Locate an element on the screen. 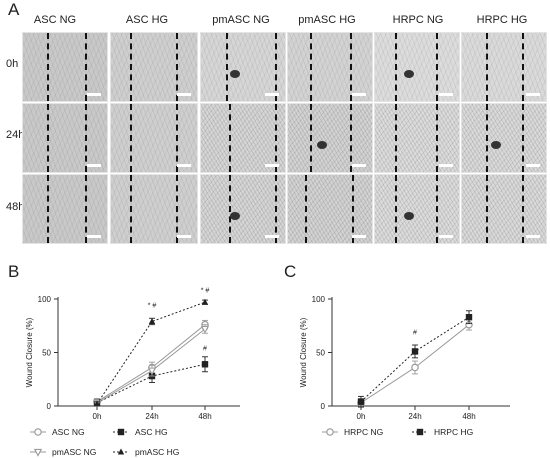 Image resolution: width=550 pixels, height=458 pixels. column-header: HRPC NG is located at coordinates (418, 20).